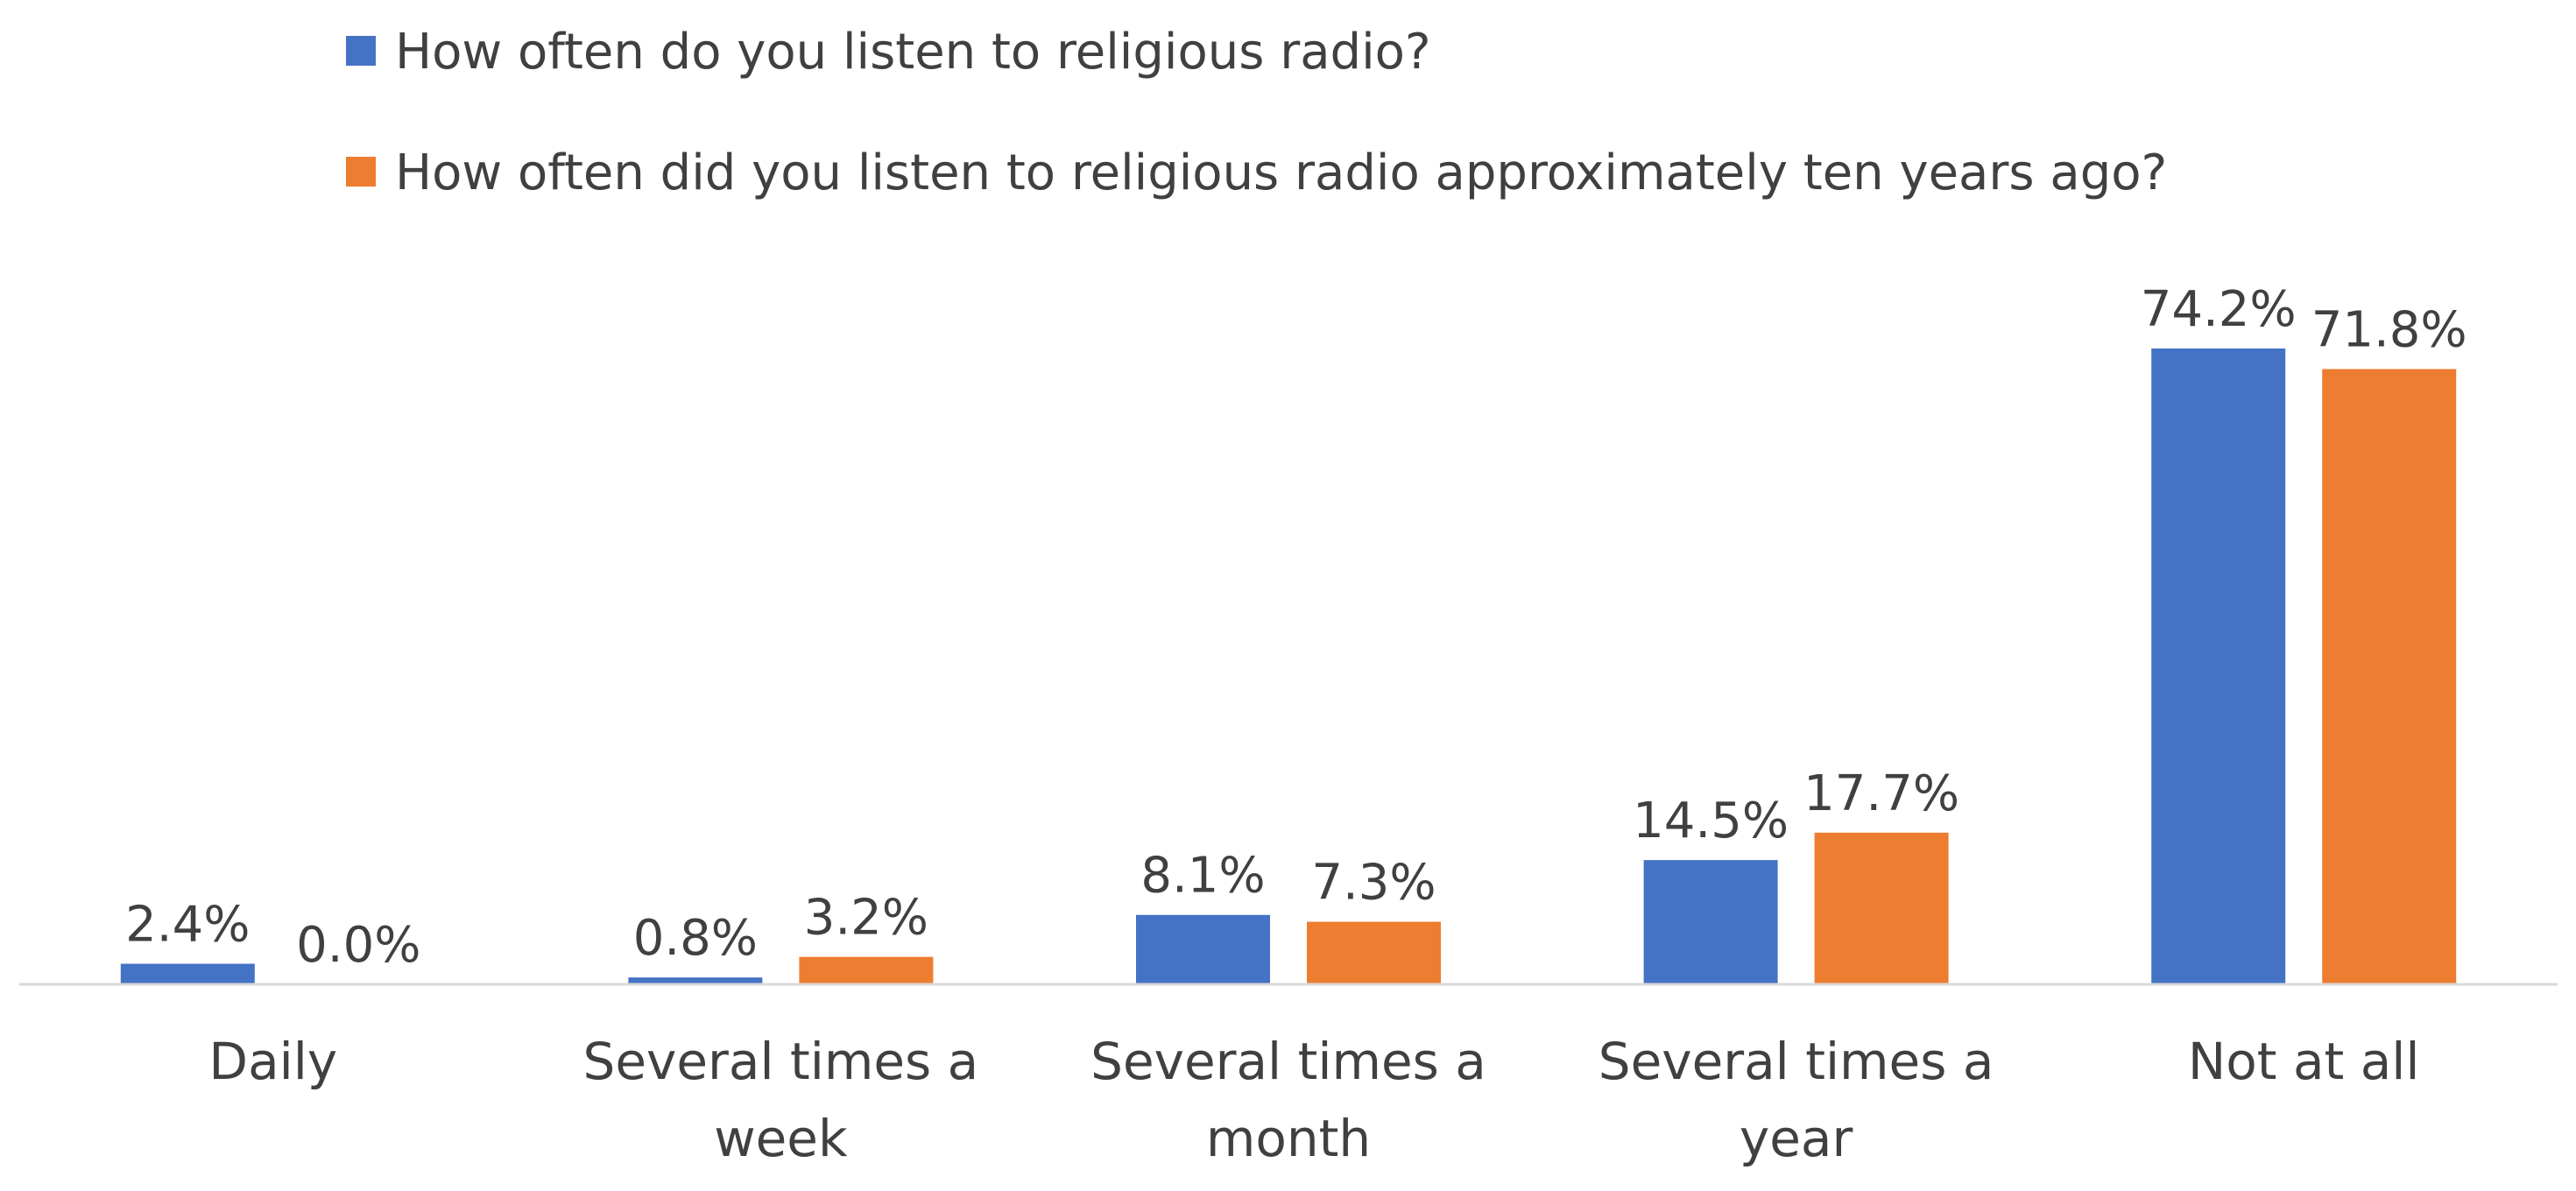  Describe the element at coordinates (695, 938) in the screenshot. I see `data-label: 0.8%` at that location.